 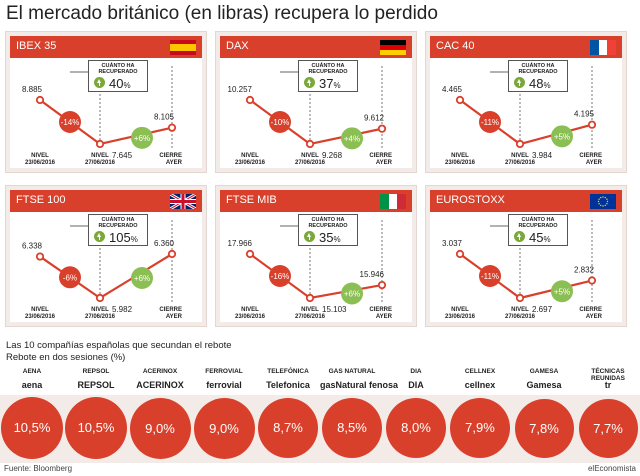 What do you see at coordinates (38, 468) in the screenshot?
I see `source: Fuente: Bloomberg` at bounding box center [38, 468].